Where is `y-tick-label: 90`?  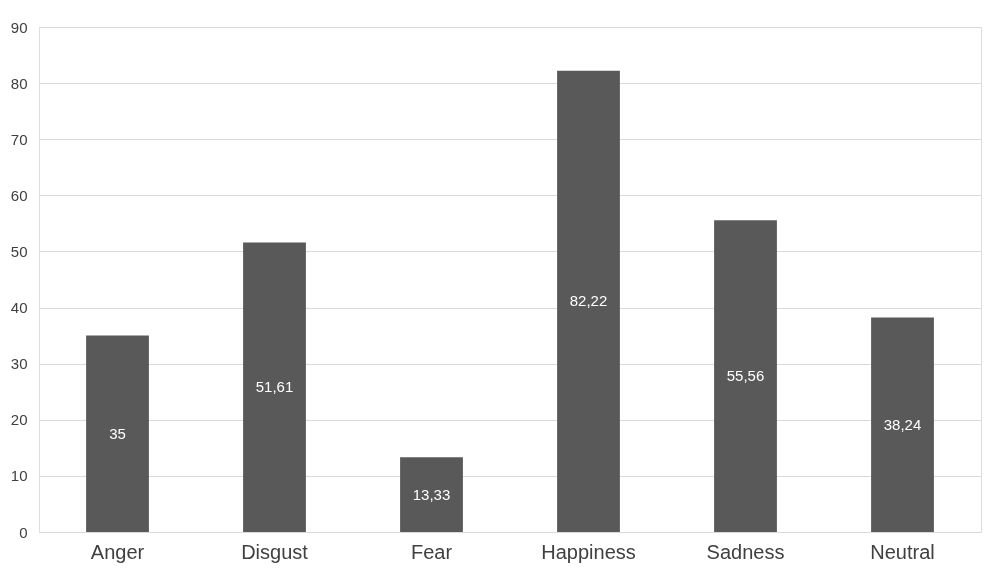 y-tick-label: 90 is located at coordinates (19, 27).